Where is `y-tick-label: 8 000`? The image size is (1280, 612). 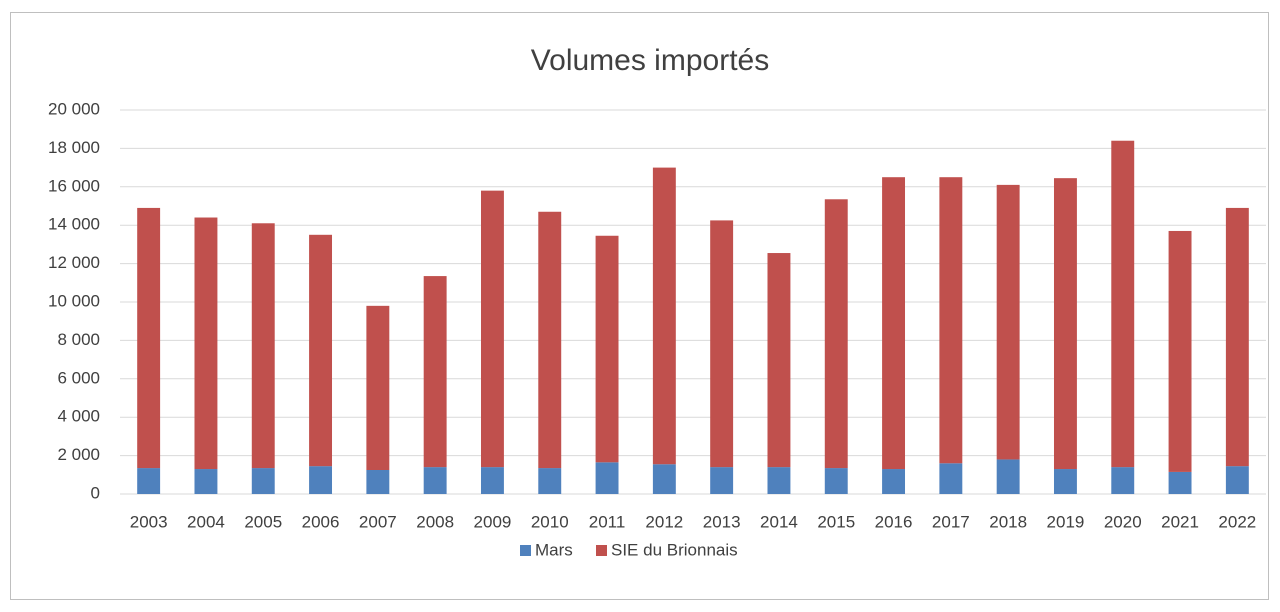
y-tick-label: 8 000 is located at coordinates (78, 339).